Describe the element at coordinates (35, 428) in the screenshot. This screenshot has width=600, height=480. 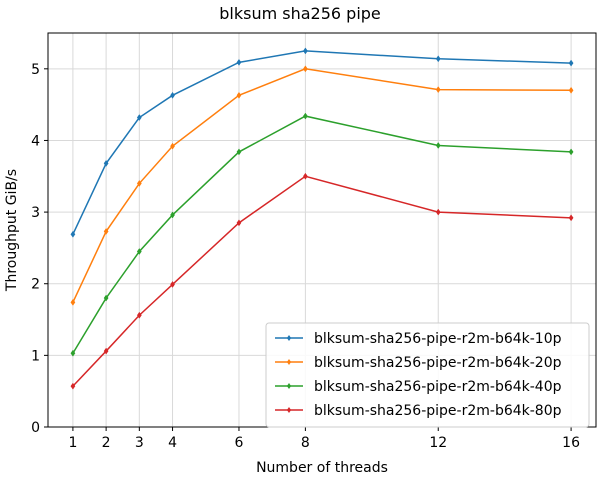
I see `y-tick-label: 0` at that location.